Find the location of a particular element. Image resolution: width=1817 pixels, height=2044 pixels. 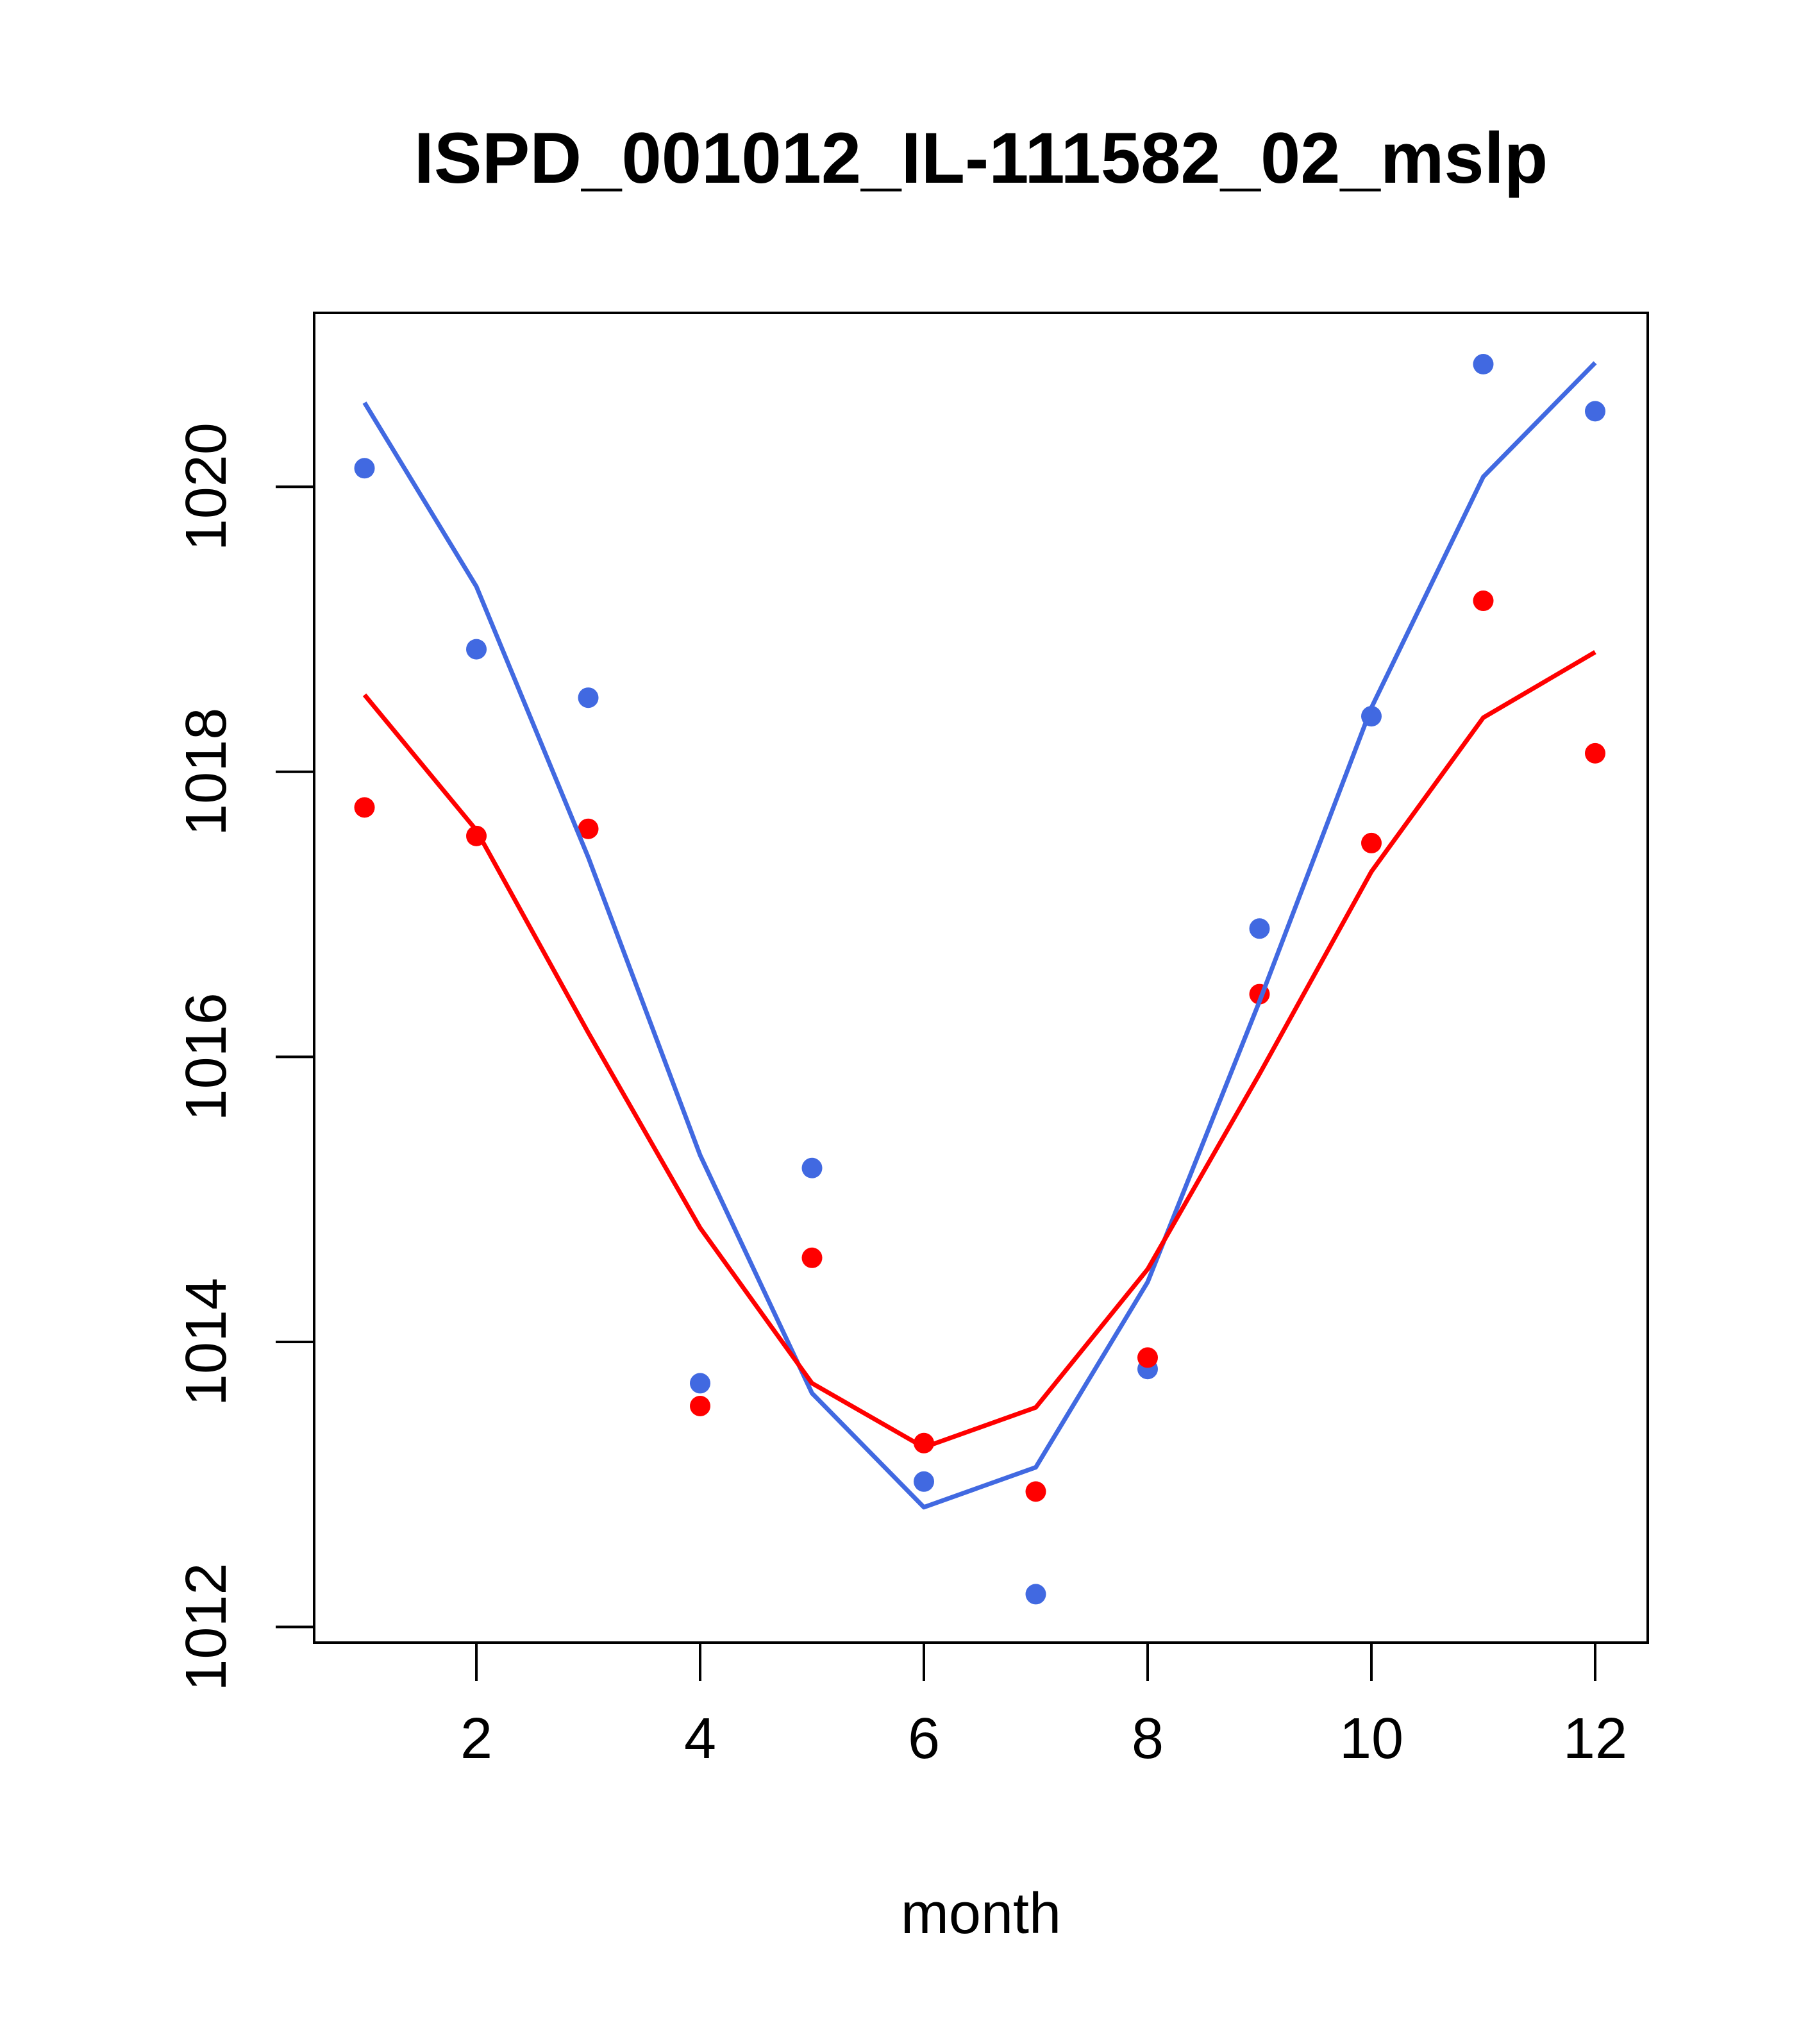

chart-title: ISPD_001012_IL-111582_02_mslp is located at coordinates (981, 158).